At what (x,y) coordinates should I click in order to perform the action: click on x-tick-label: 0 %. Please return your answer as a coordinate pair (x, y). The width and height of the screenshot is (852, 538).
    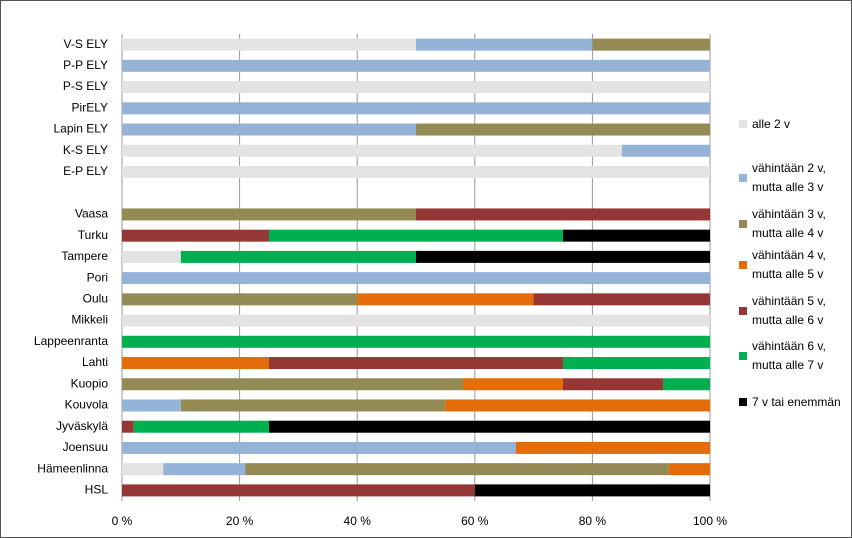
    Looking at the image, I should click on (122, 521).